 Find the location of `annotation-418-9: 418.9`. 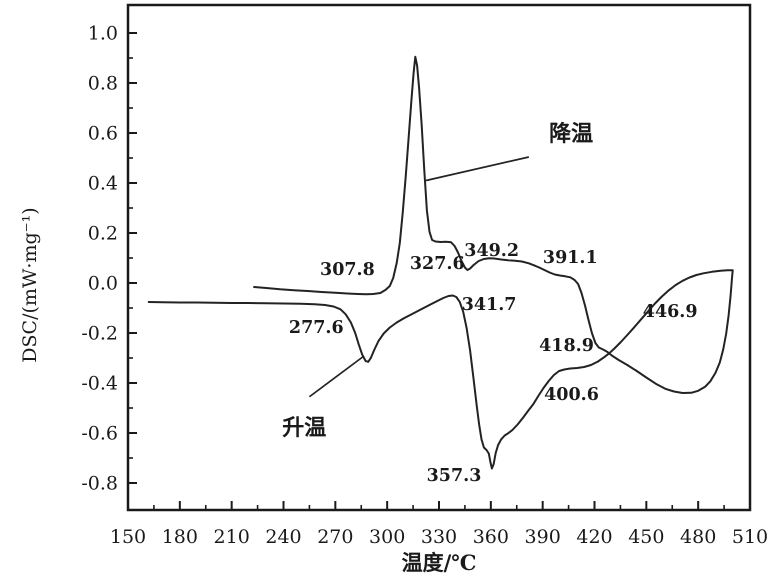

annotation-418-9: 418.9 is located at coordinates (566, 346).